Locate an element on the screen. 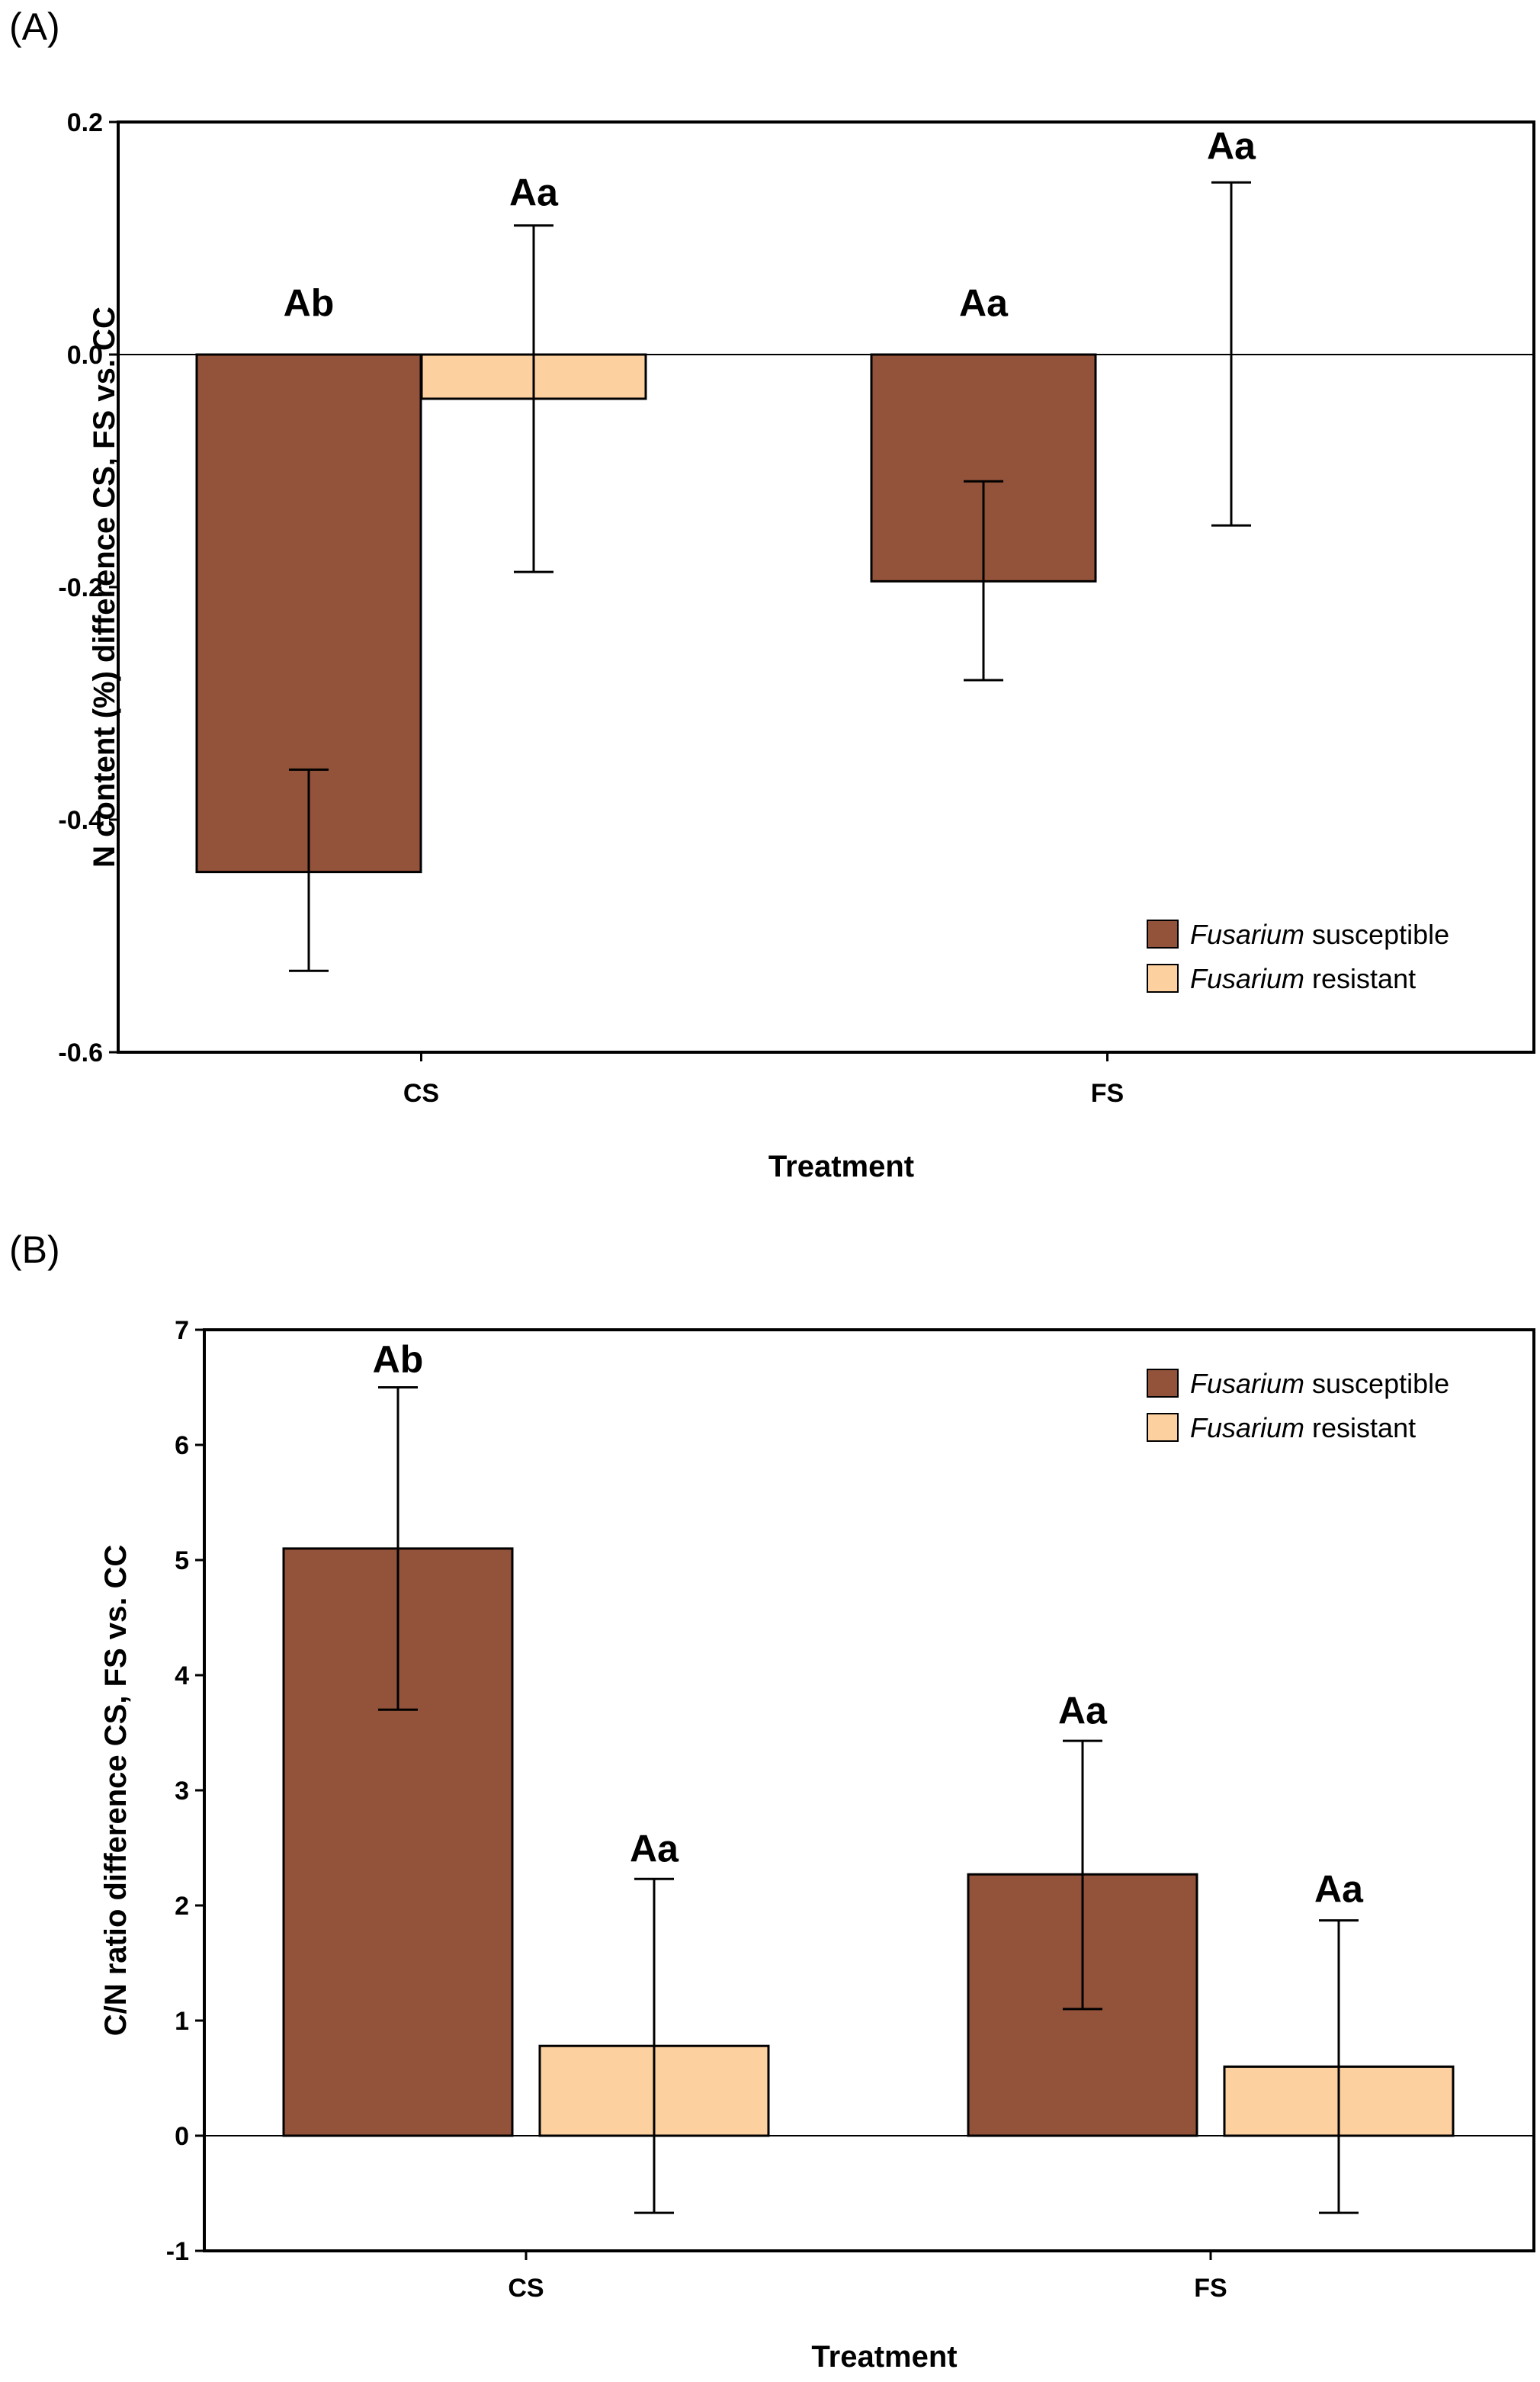 The height and width of the screenshot is (2382, 1540). y-tick-label: 1 is located at coordinates (182, 2022).